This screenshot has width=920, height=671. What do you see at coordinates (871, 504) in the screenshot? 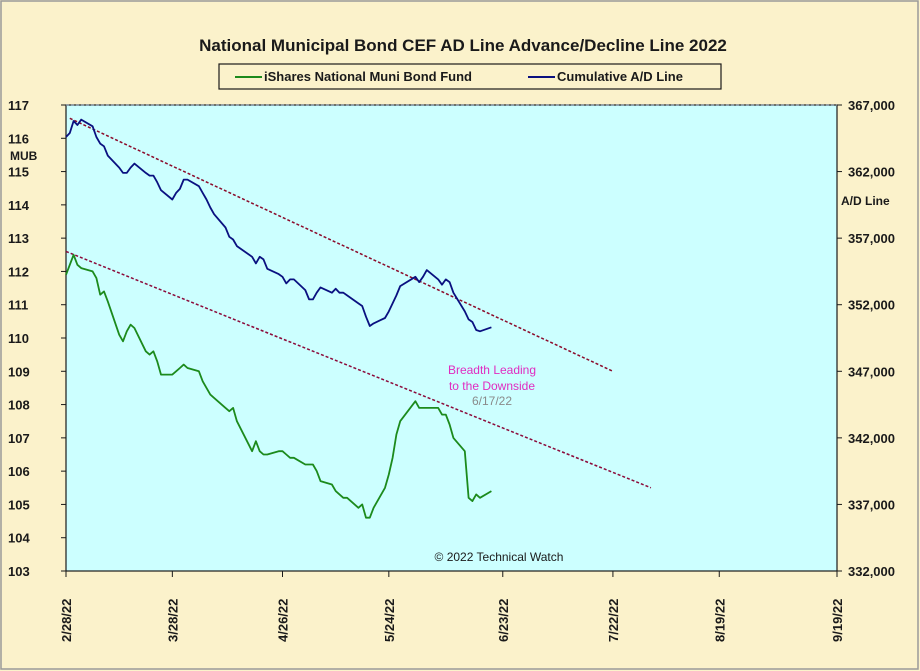
I see `right-tick-label: 337,000` at bounding box center [871, 504].